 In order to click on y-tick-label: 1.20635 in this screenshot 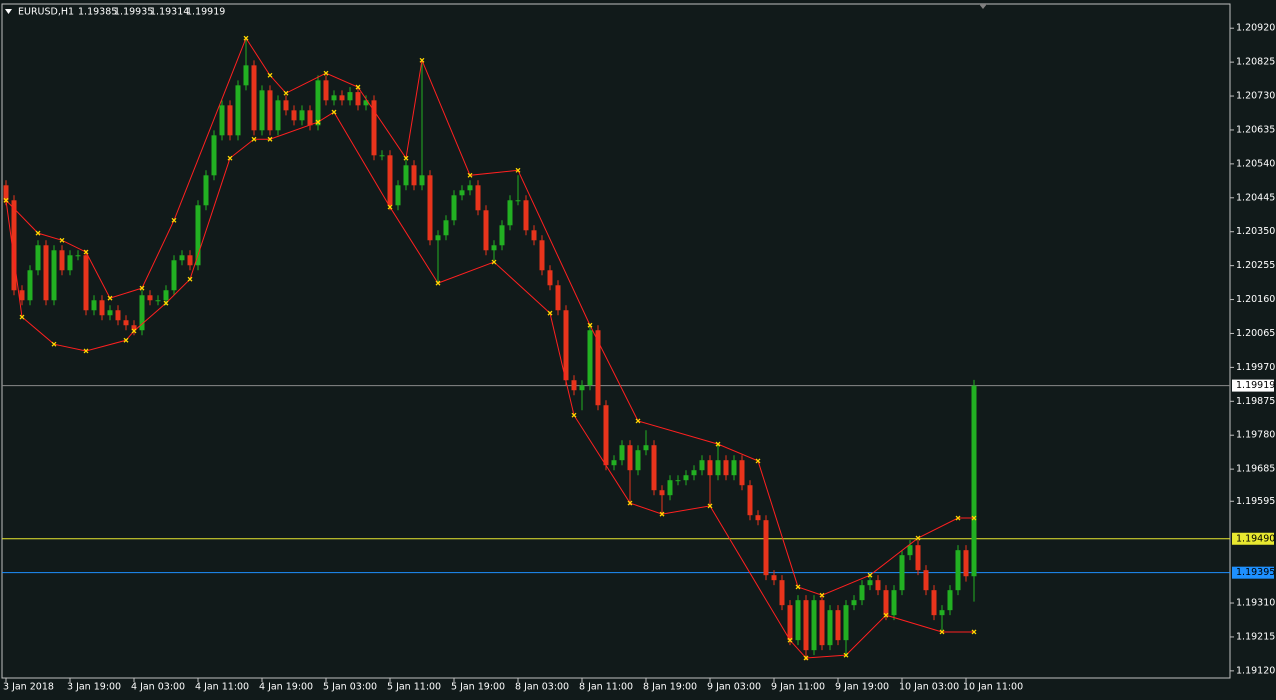, I will do `click(1255, 129)`.